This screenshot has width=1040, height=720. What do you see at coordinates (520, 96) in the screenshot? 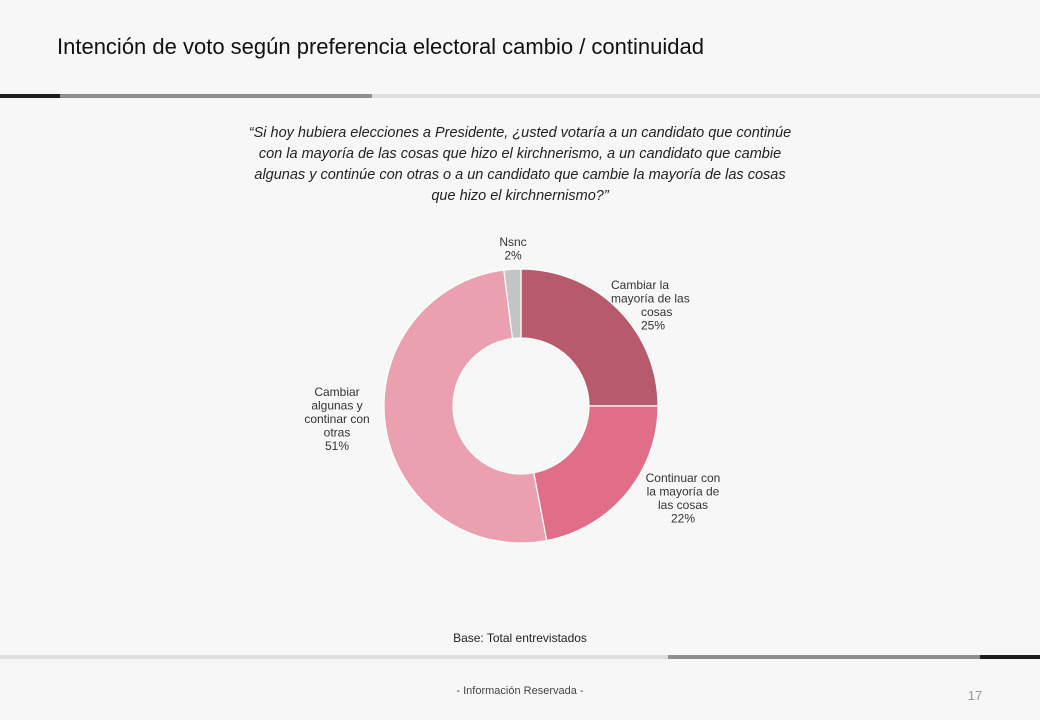
I see `top-divider` at bounding box center [520, 96].